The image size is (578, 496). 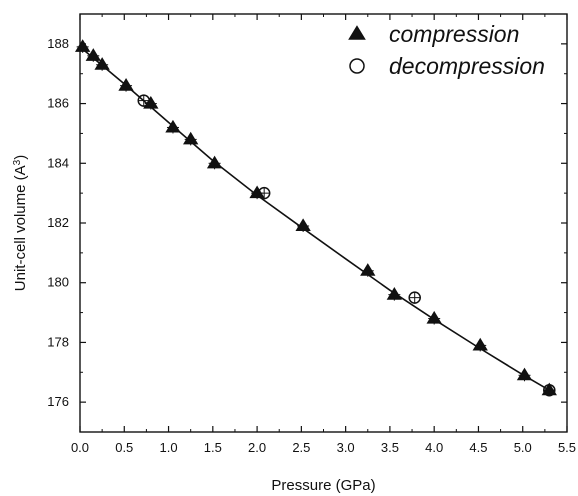 What do you see at coordinates (523, 447) in the screenshot?
I see `x-tick-label: 5.0` at bounding box center [523, 447].